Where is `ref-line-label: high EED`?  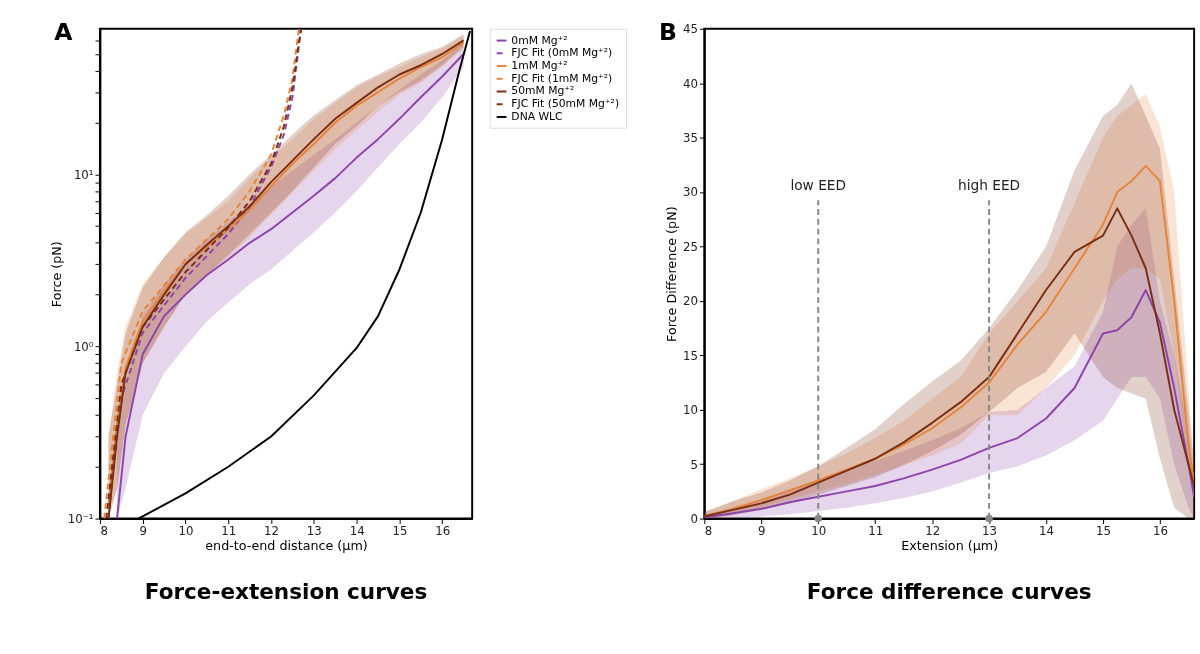 ref-line-label: high EED is located at coordinates (989, 185).